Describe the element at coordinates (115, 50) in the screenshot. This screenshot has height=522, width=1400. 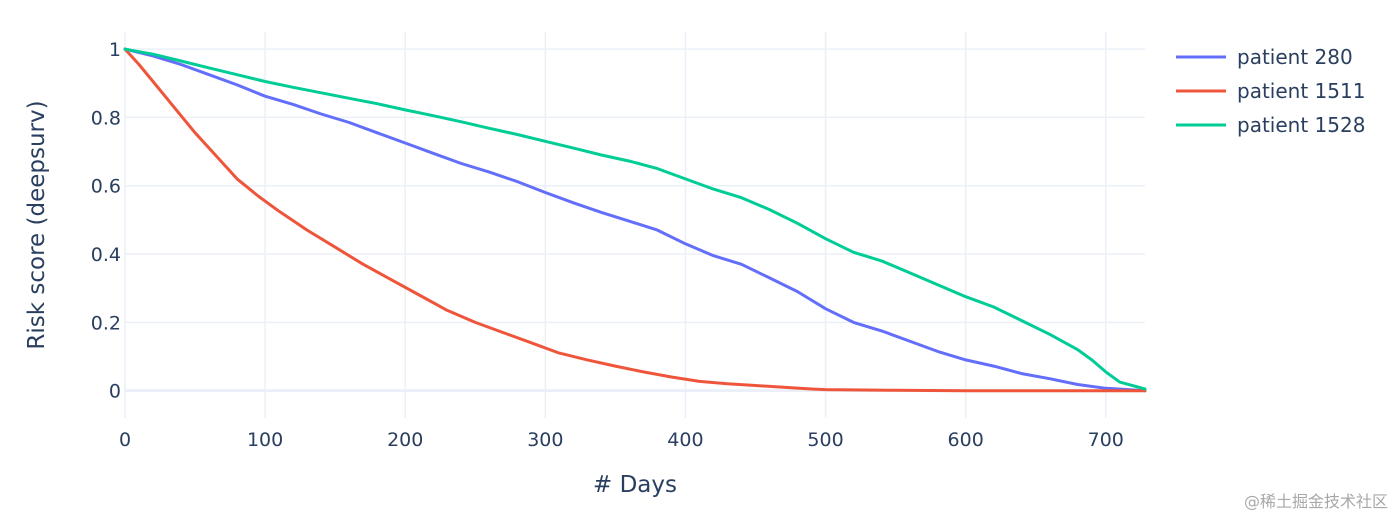
I see `y-tick-label: 1` at that location.